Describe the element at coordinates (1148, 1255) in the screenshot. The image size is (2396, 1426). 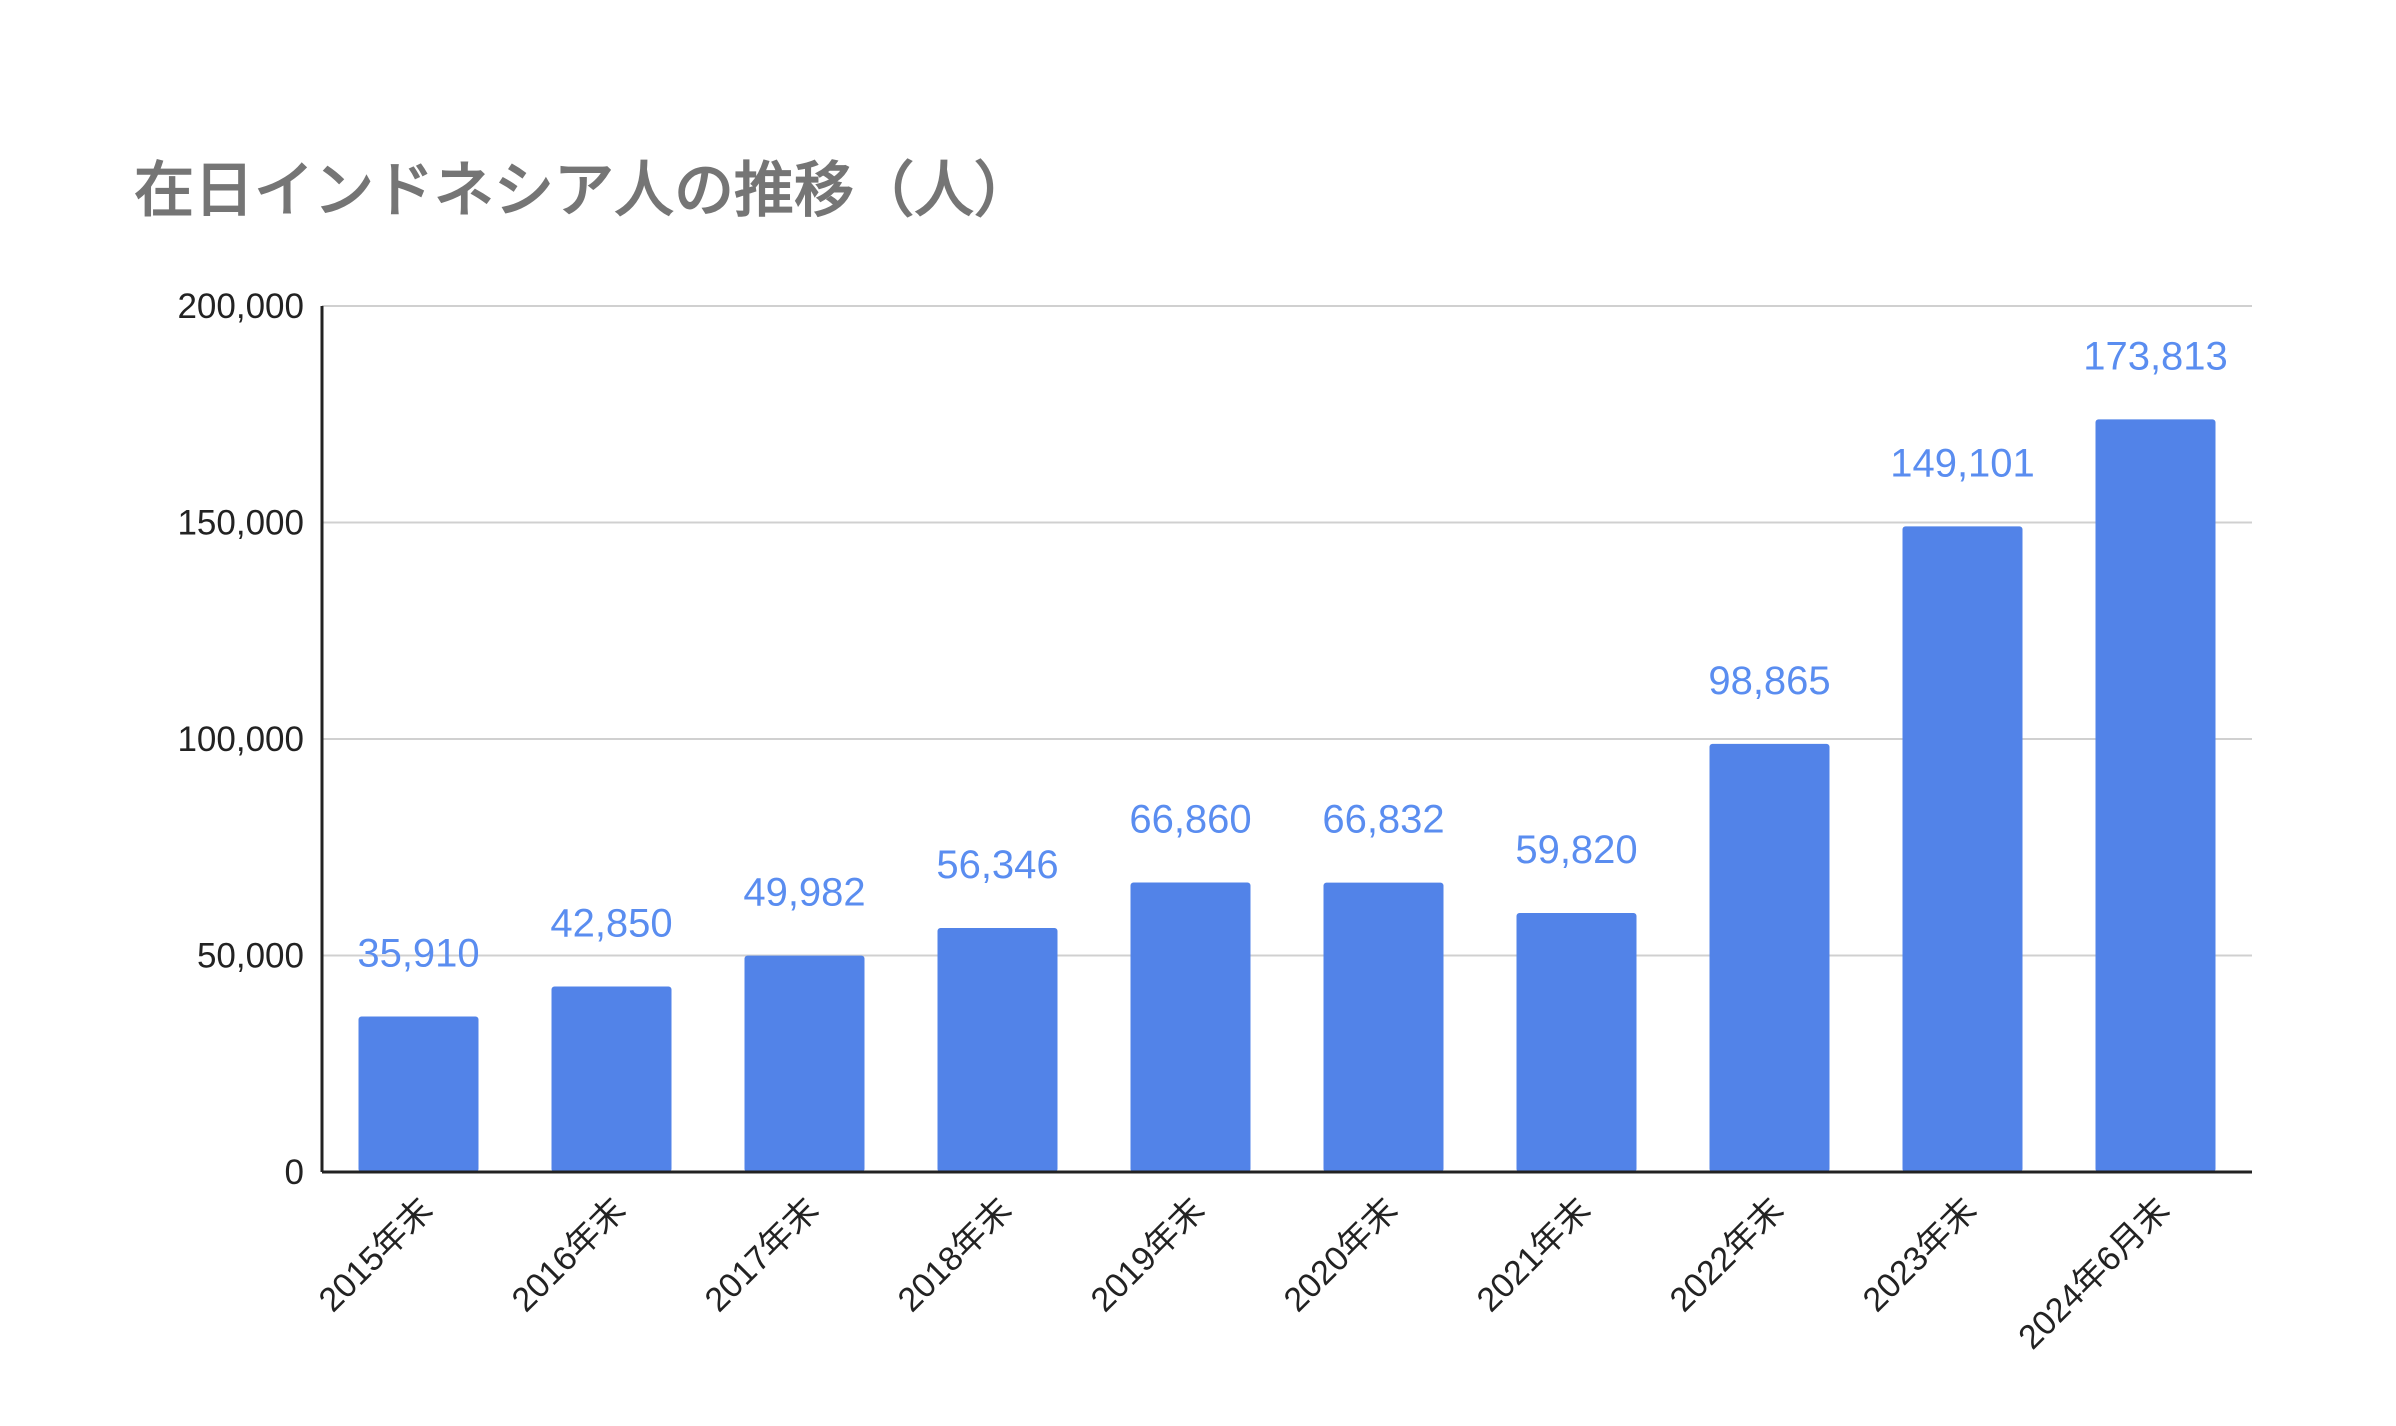
I see `x-tick-label: 2019年末` at that location.